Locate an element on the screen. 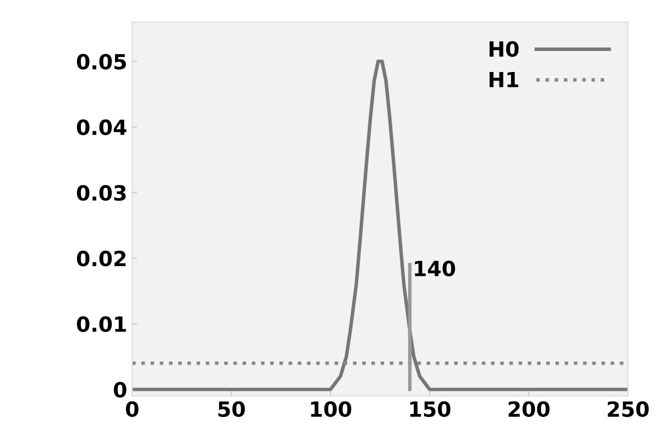 This screenshot has width=661, height=440. x-tick-label: 100 is located at coordinates (331, 409).